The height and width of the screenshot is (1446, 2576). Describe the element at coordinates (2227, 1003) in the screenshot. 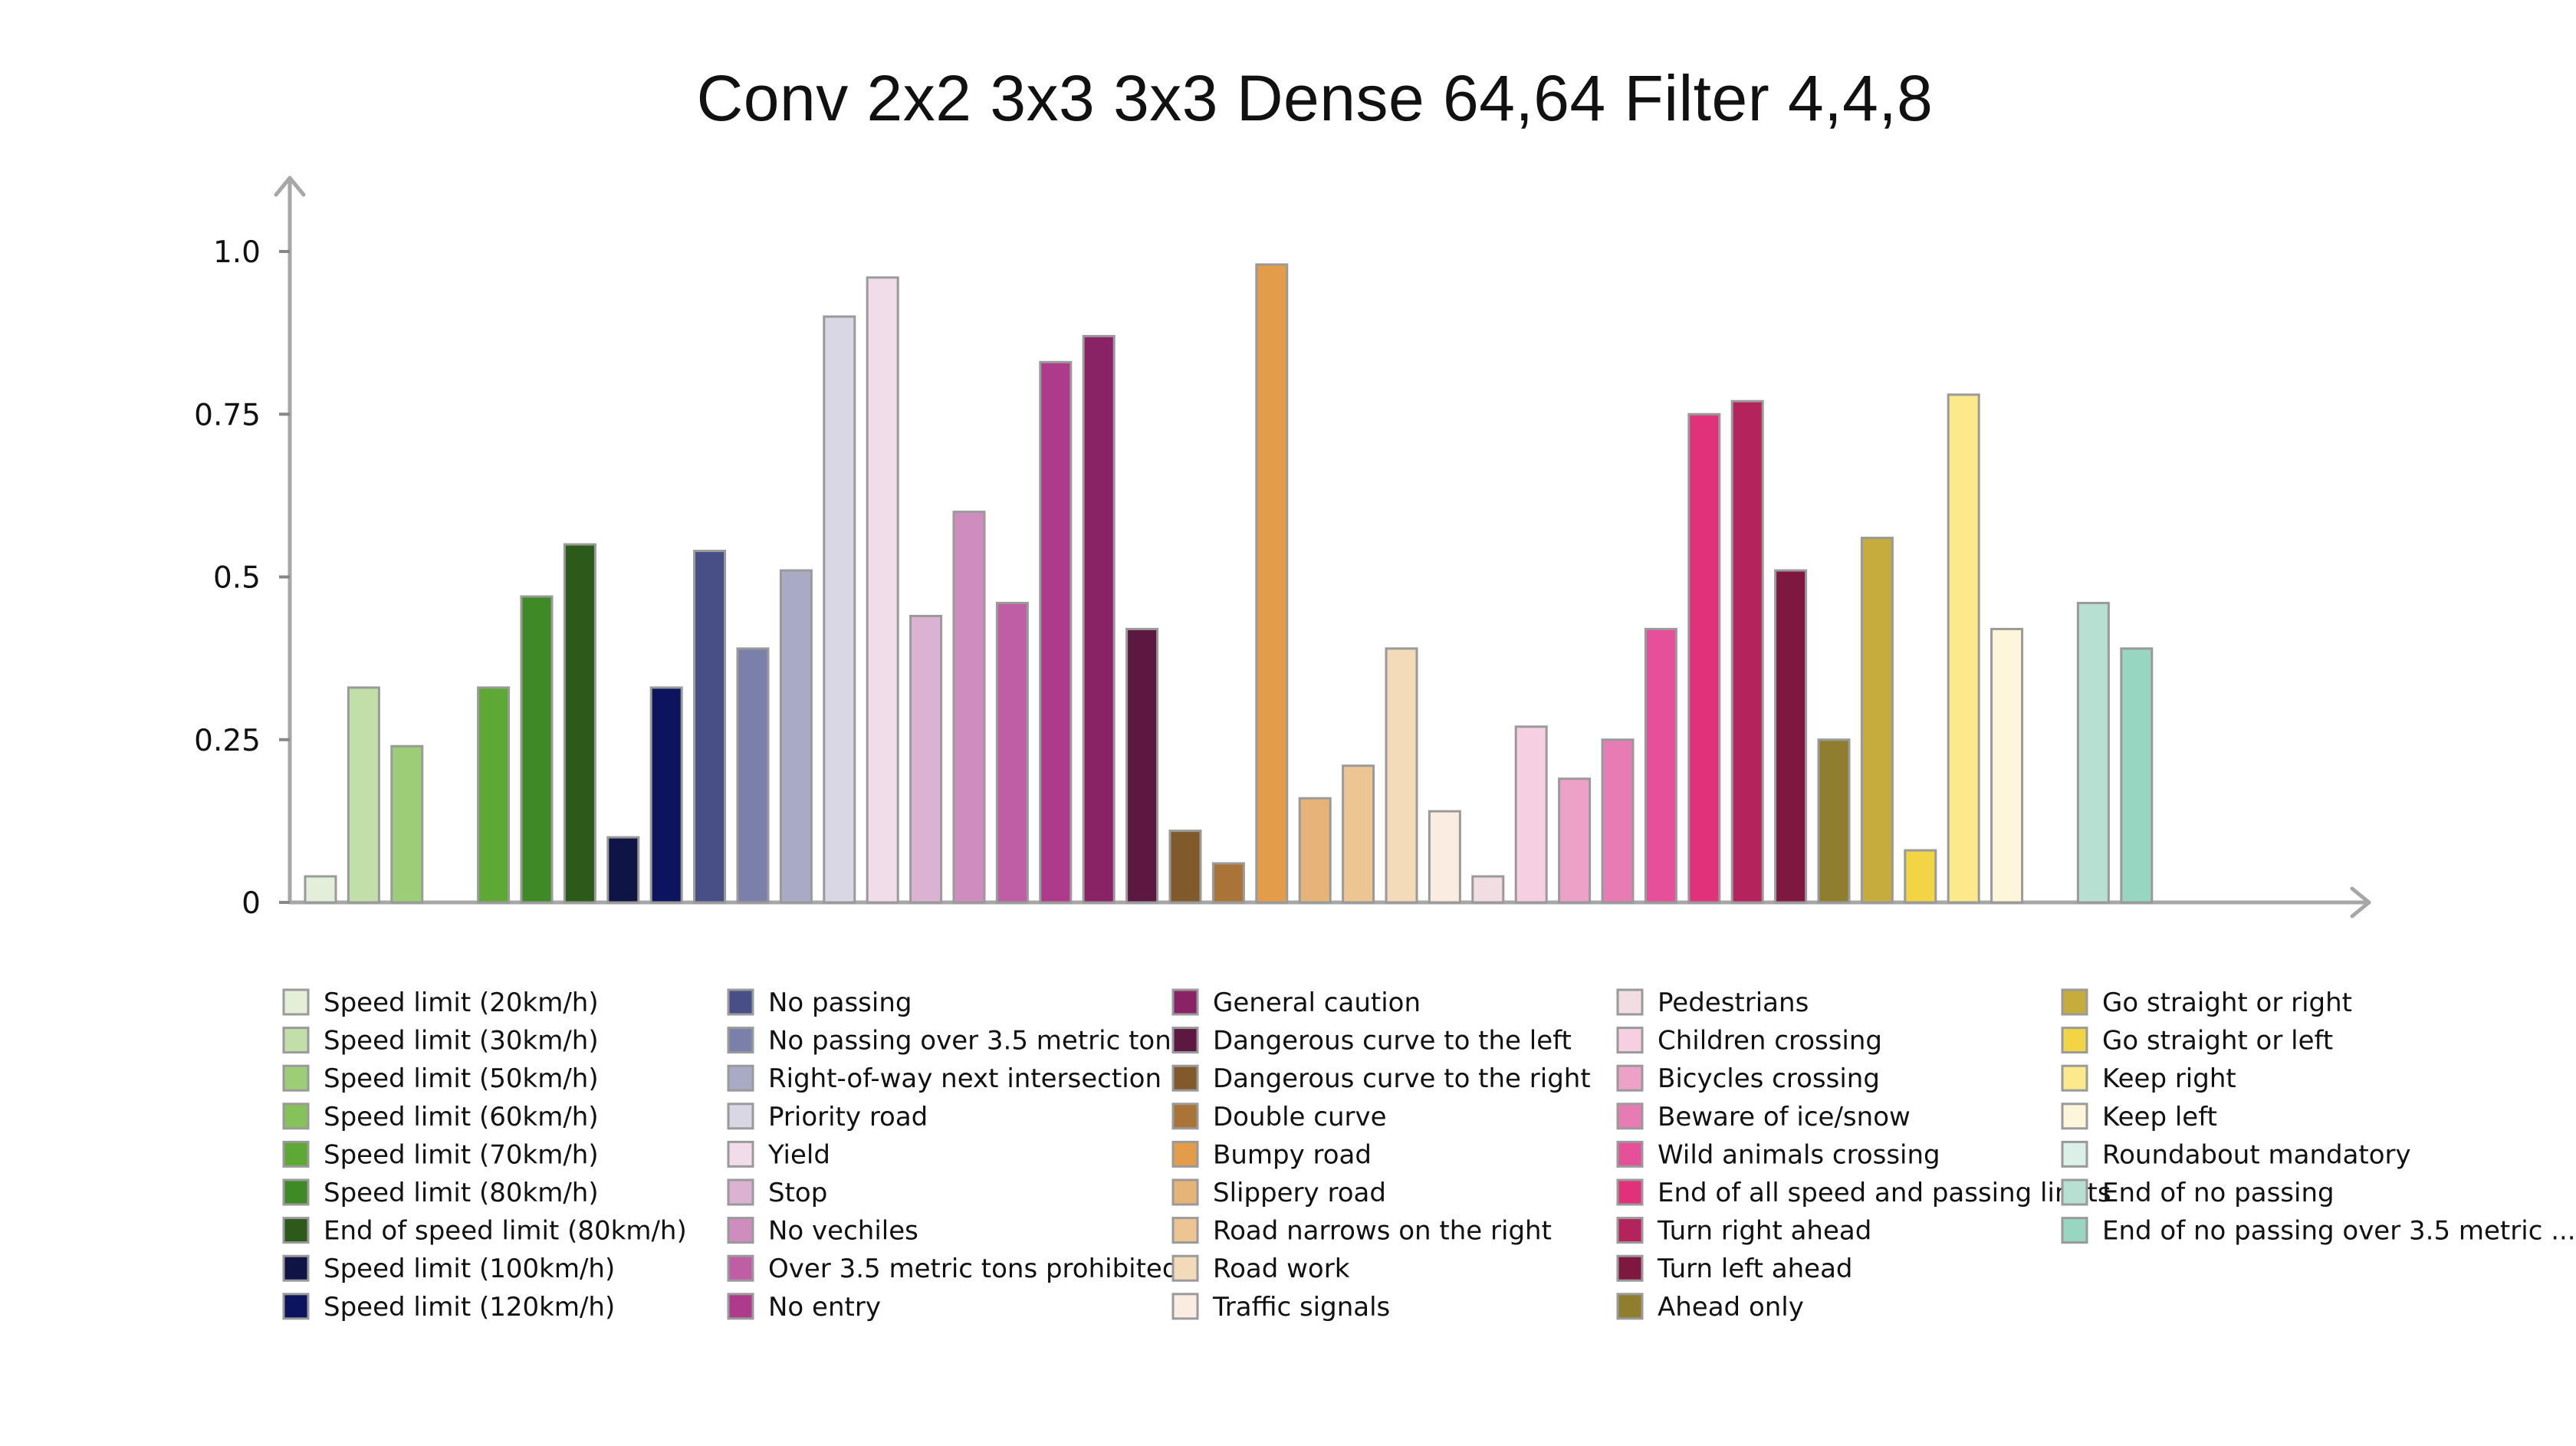

I see `legend-label: Go straight or right` at that location.